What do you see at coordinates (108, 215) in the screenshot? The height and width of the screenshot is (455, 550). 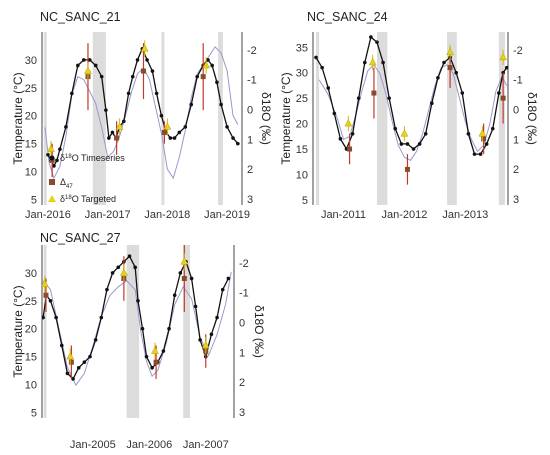 I see `x-tick-label: Jan-2017` at bounding box center [108, 215].